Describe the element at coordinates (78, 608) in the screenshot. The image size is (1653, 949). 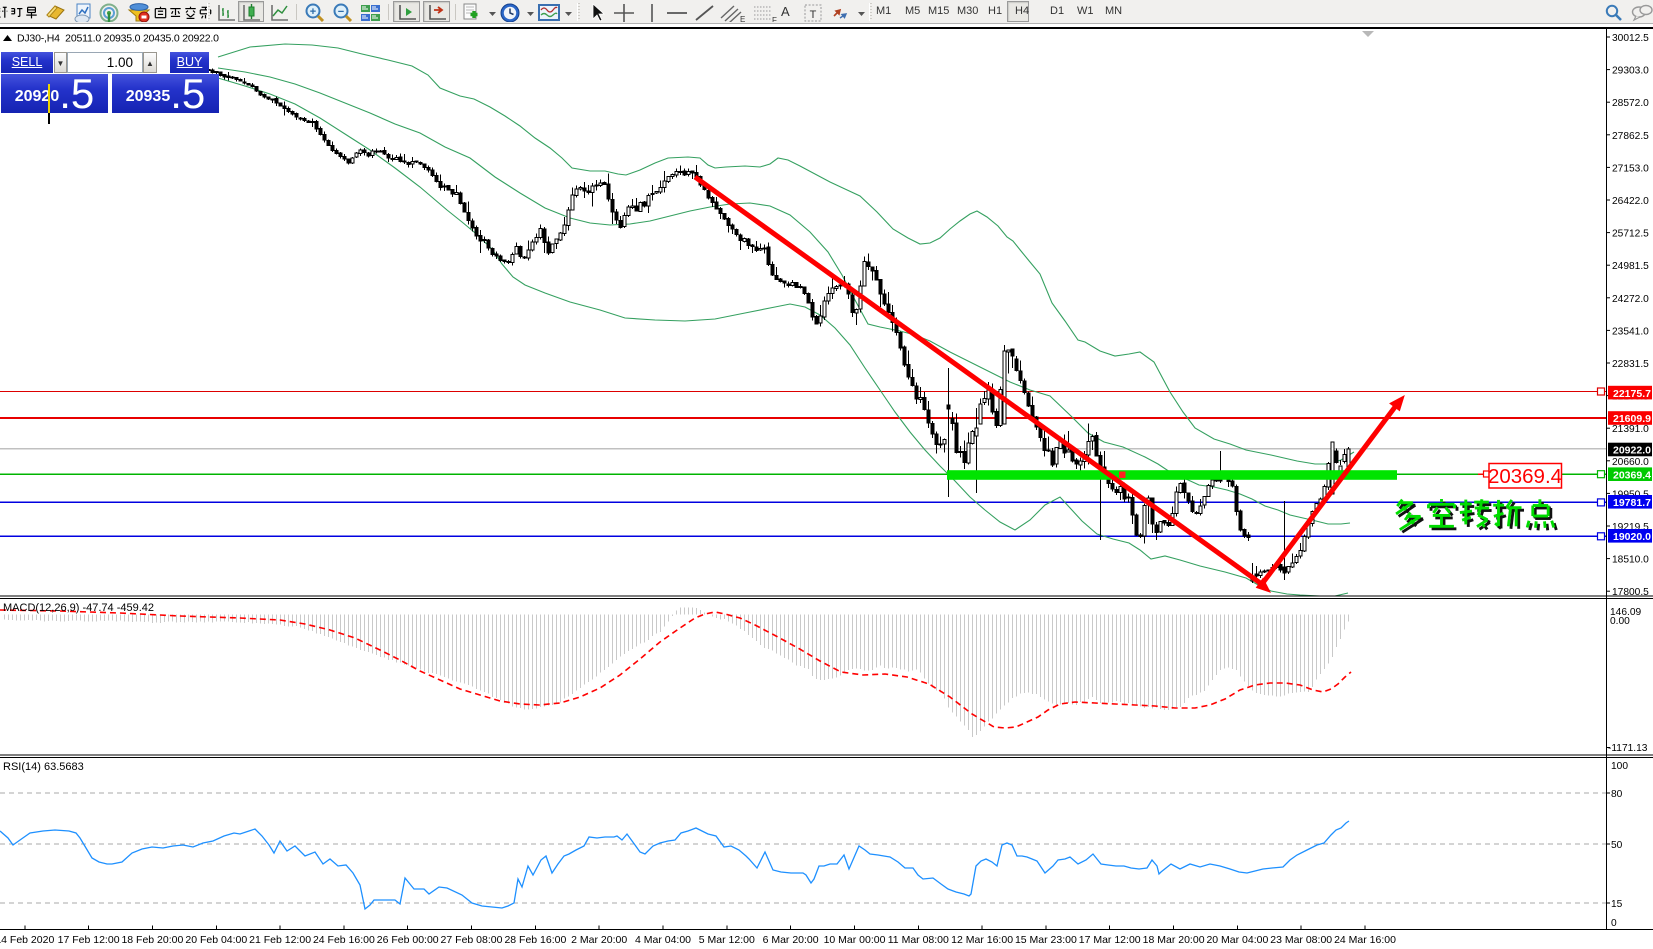
I see `svg-text: MACD(12,26,9) -47.74 -459.42` at that location.